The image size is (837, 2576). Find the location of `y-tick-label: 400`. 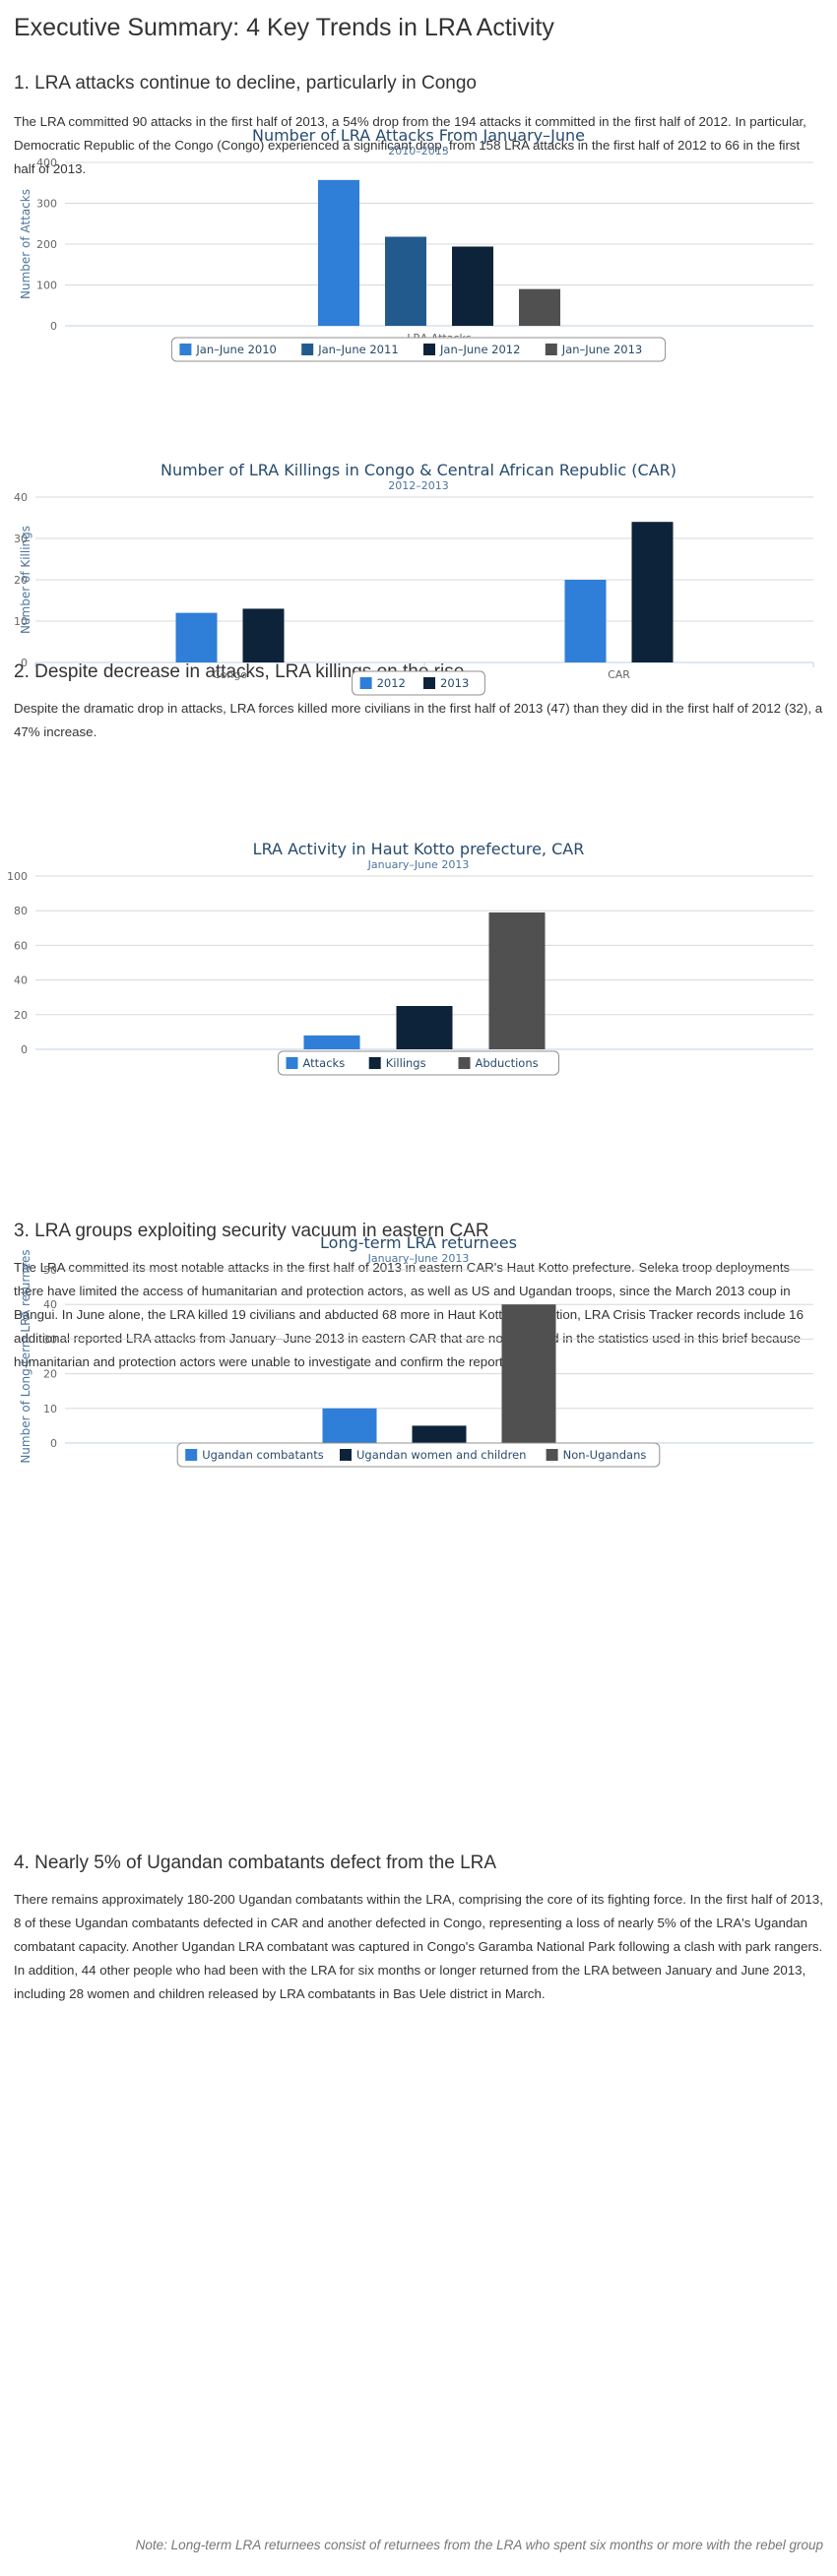

y-tick-label: 400 is located at coordinates (46, 163).